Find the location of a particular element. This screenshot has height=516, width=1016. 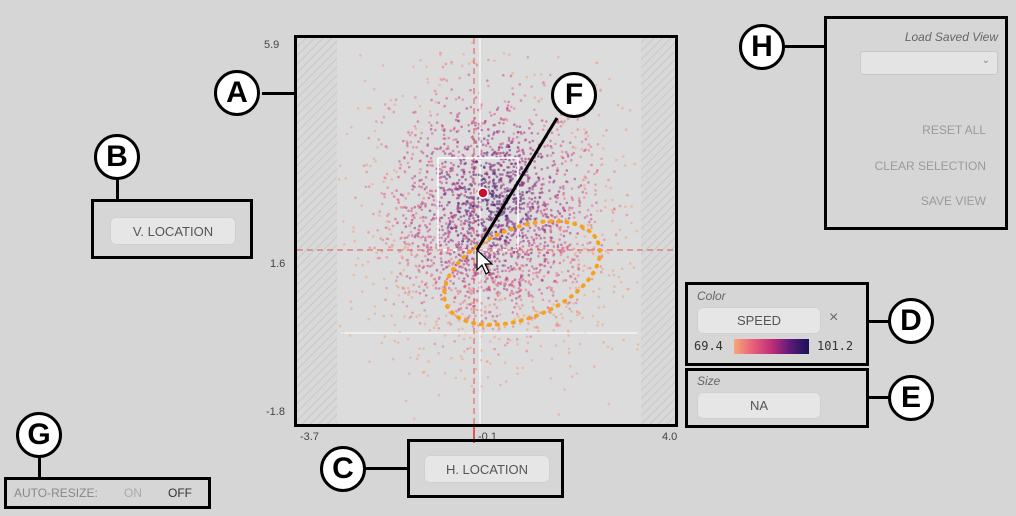

save-view-button: SAVE VIEW is located at coordinates (953, 201).